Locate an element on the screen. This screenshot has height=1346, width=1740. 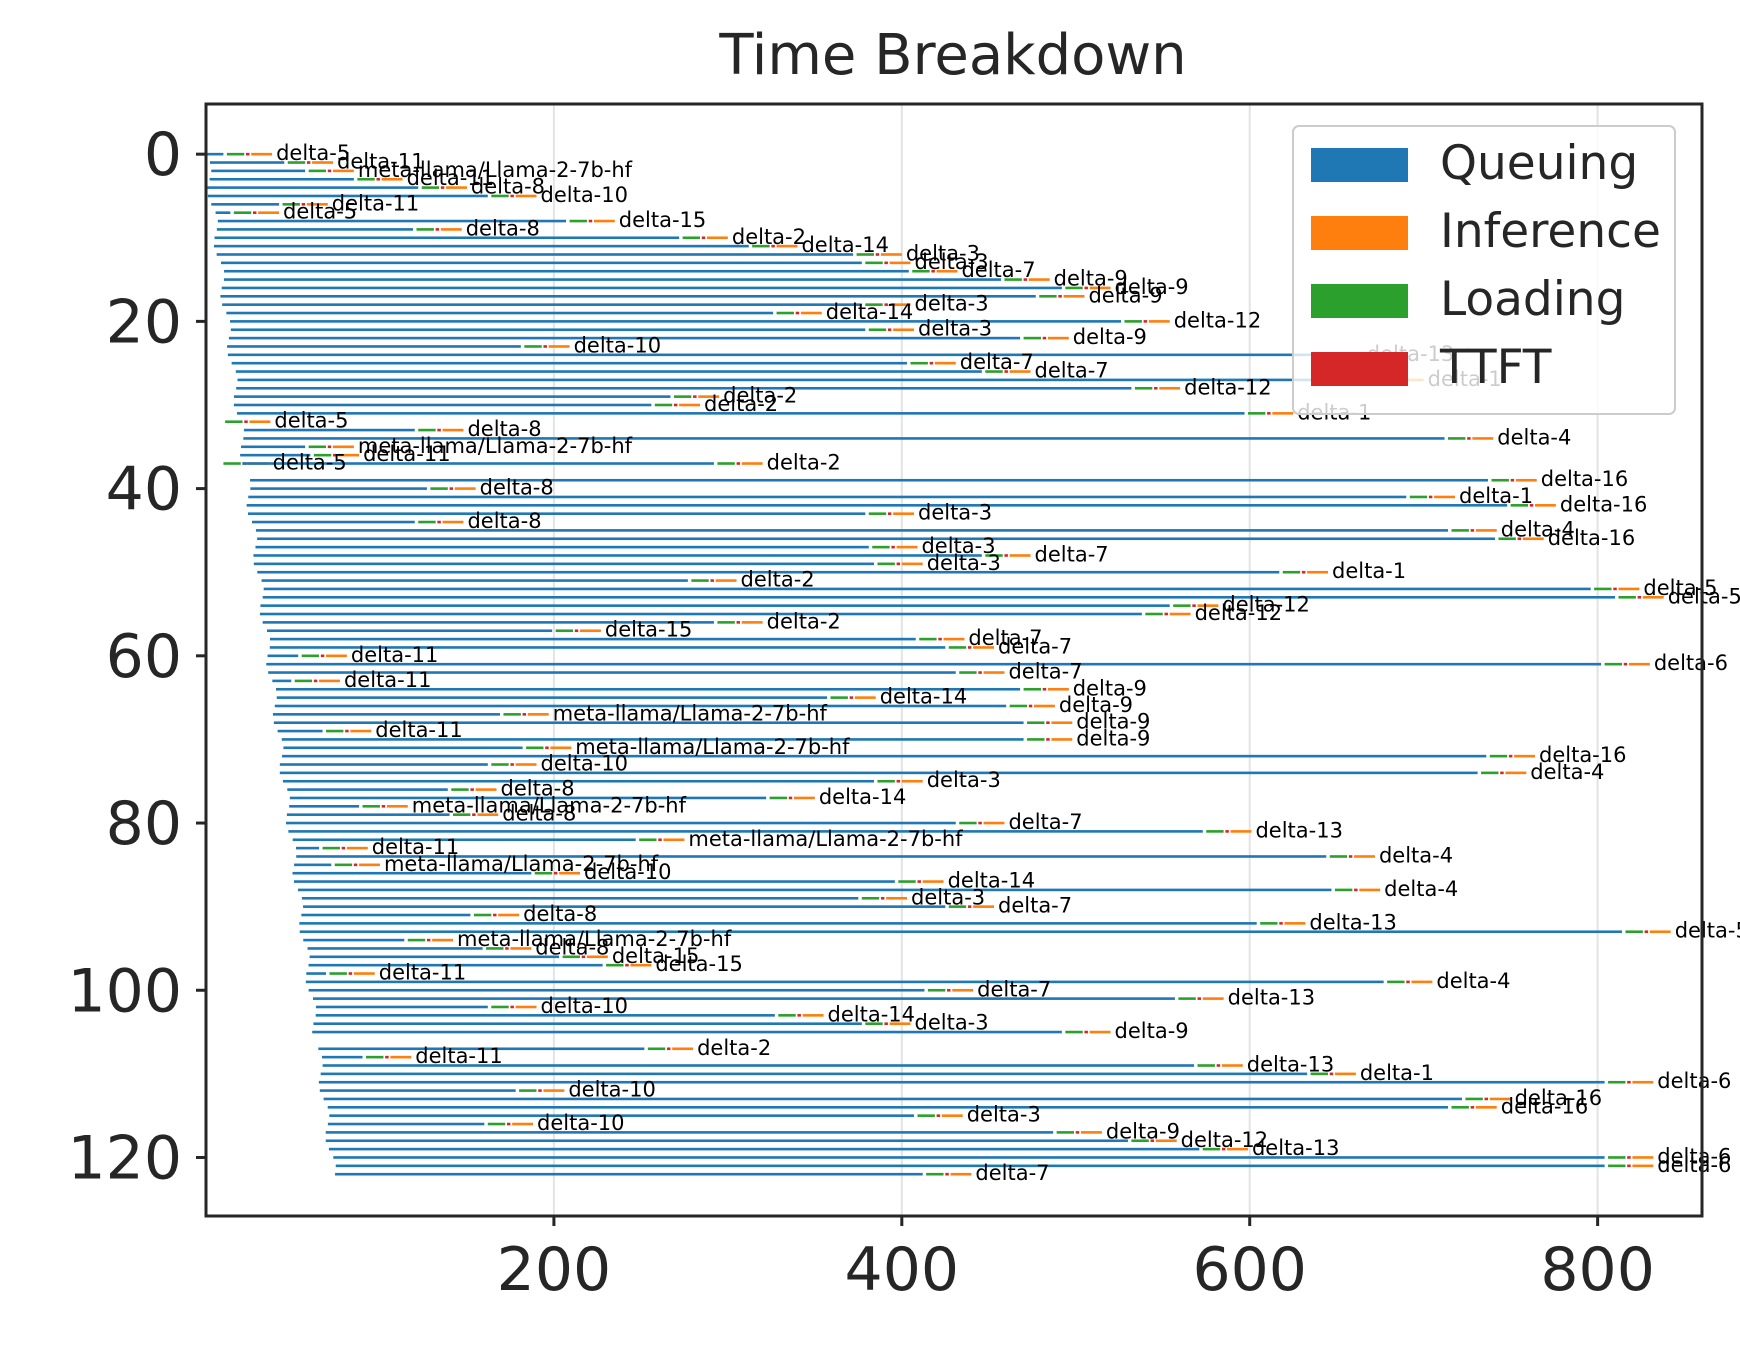
x-tick-label: 400 is located at coordinates (902, 1270).